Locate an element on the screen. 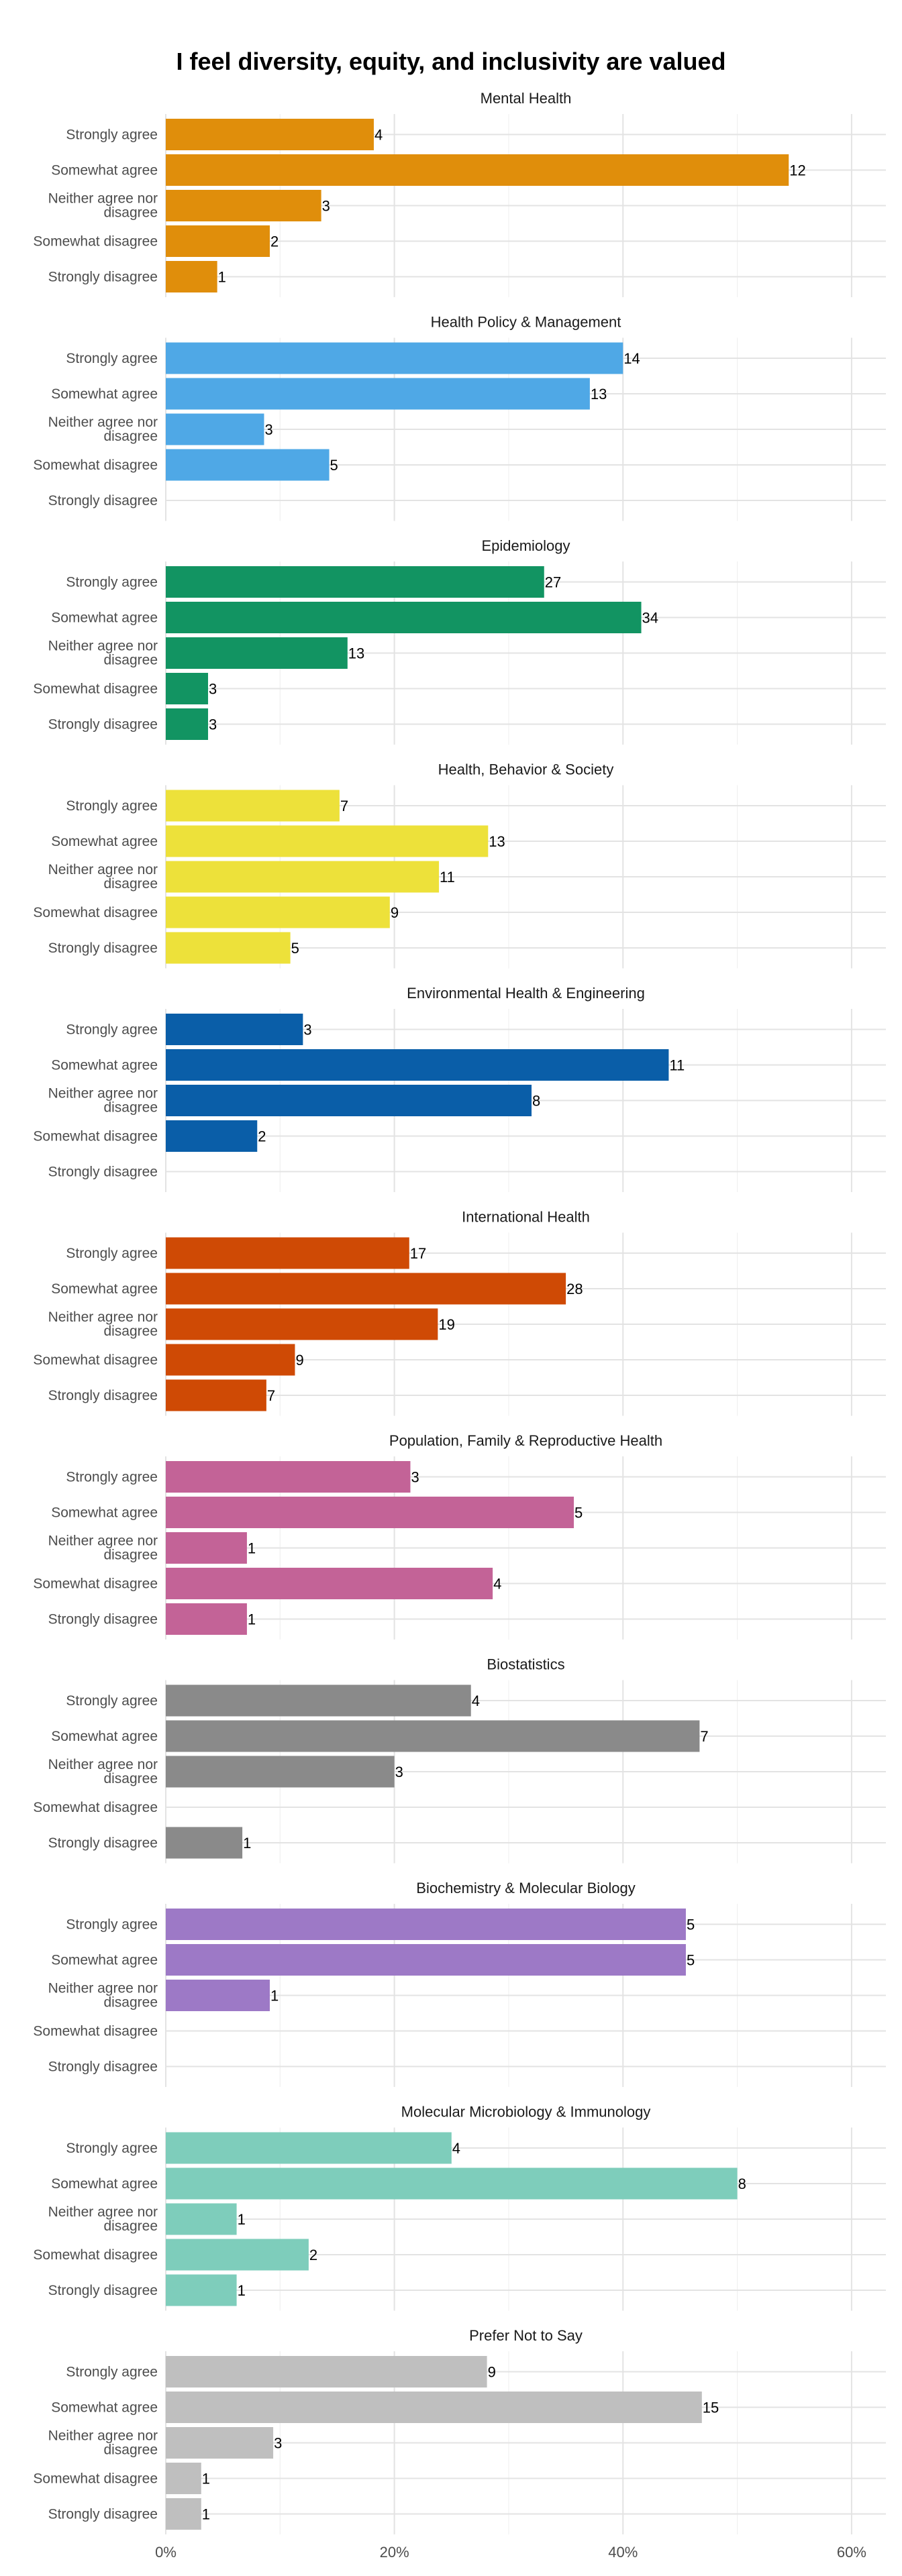 The width and height of the screenshot is (902, 2576). data-label: 17 is located at coordinates (418, 1253).